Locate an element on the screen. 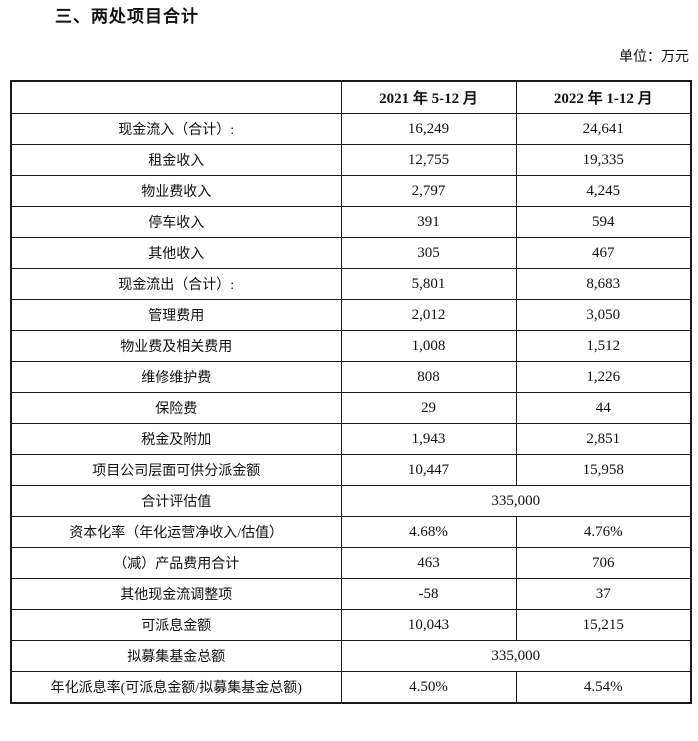 The width and height of the screenshot is (698, 741). row-label: 其他收入 is located at coordinates (176, 253).